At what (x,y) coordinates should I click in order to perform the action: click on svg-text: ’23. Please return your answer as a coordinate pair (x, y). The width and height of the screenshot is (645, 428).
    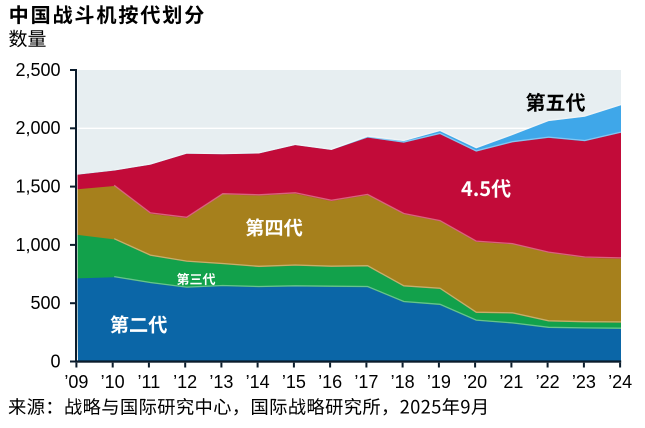
    Looking at the image, I should click on (584, 382).